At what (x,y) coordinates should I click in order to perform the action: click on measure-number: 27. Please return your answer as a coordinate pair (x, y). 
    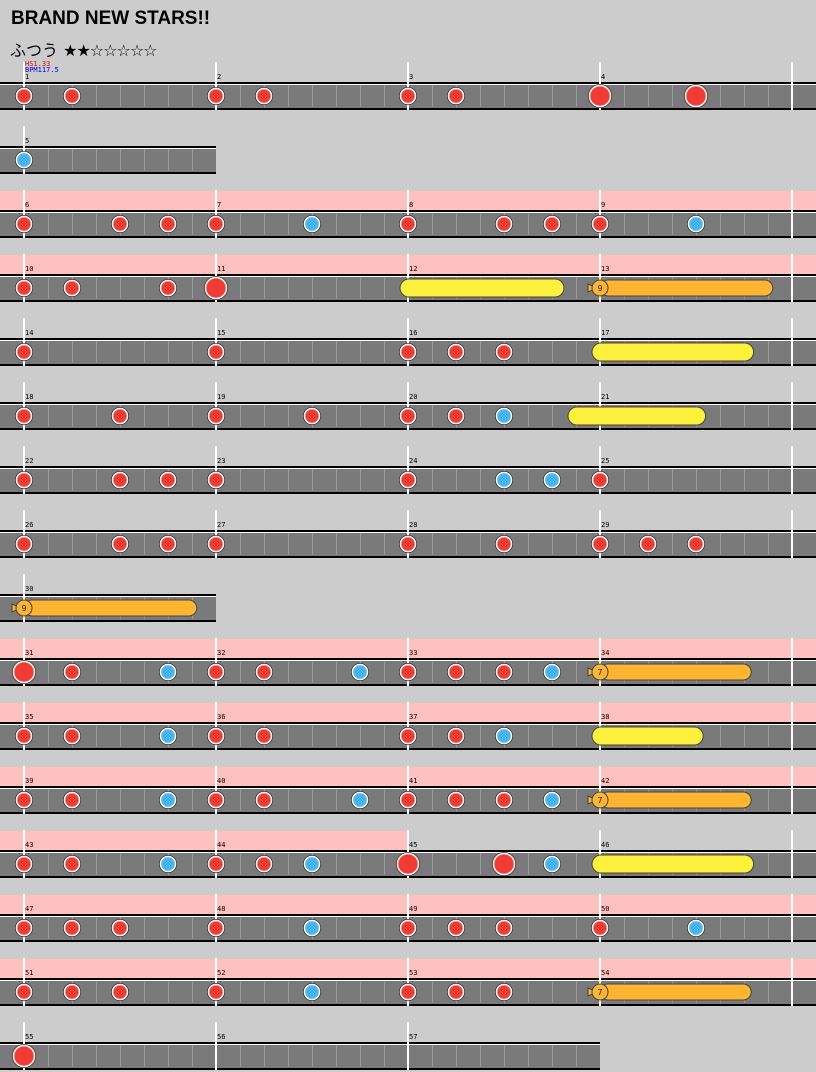
    Looking at the image, I should click on (221, 525).